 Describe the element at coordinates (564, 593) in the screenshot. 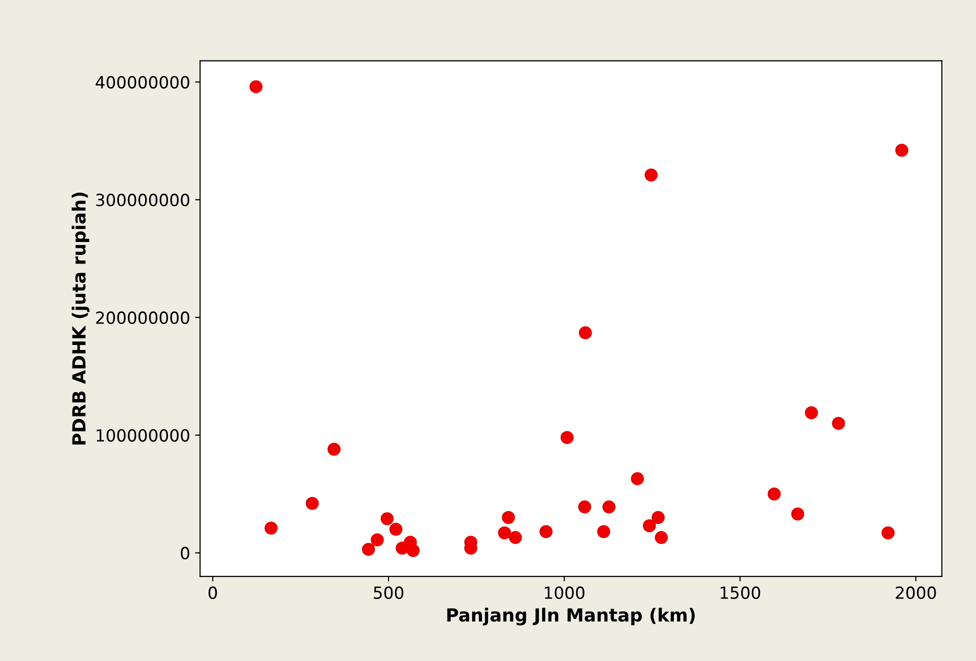

I see `x-tick-label: 1000` at that location.